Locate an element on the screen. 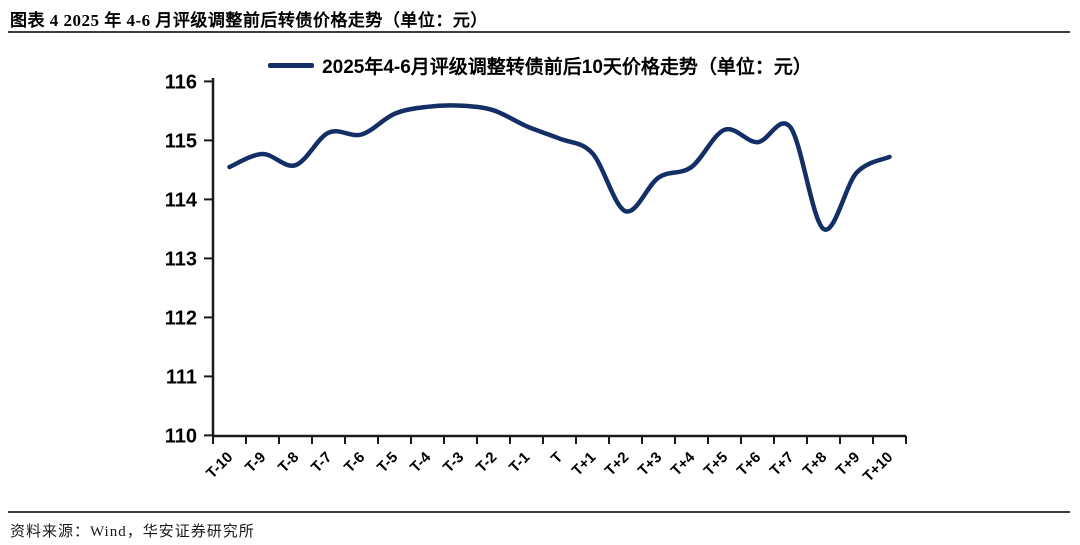  x-tick-label: T is located at coordinates (557, 458).